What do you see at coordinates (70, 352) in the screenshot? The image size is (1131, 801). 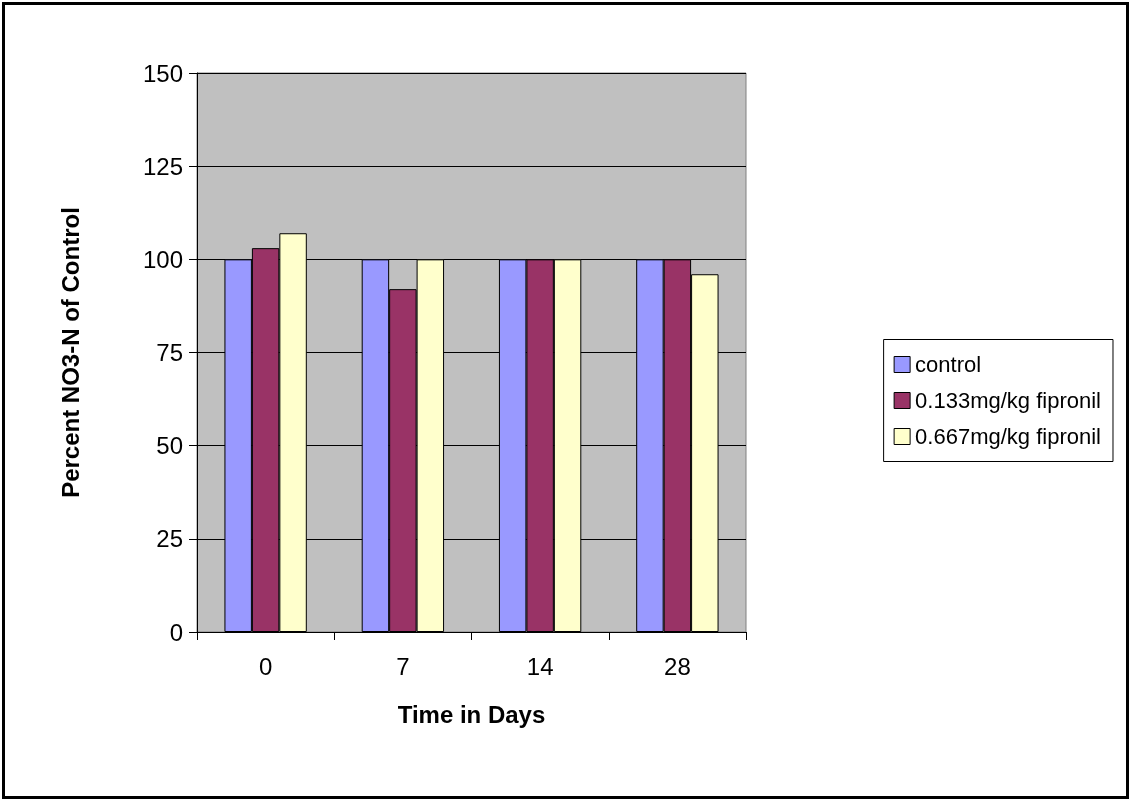 I see `y-axis-title: Percent NO3-N of Control` at bounding box center [70, 352].